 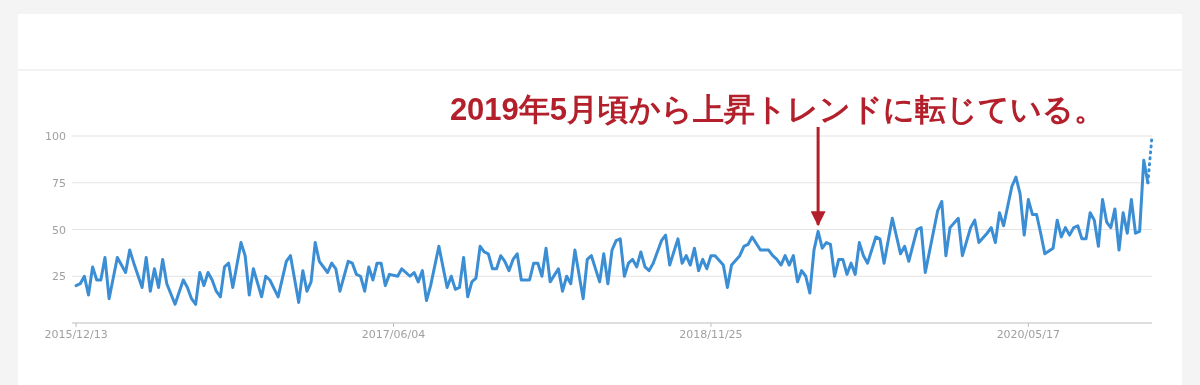 I want to click on x-tick-label: 2018/11/25, so click(x=711, y=334).